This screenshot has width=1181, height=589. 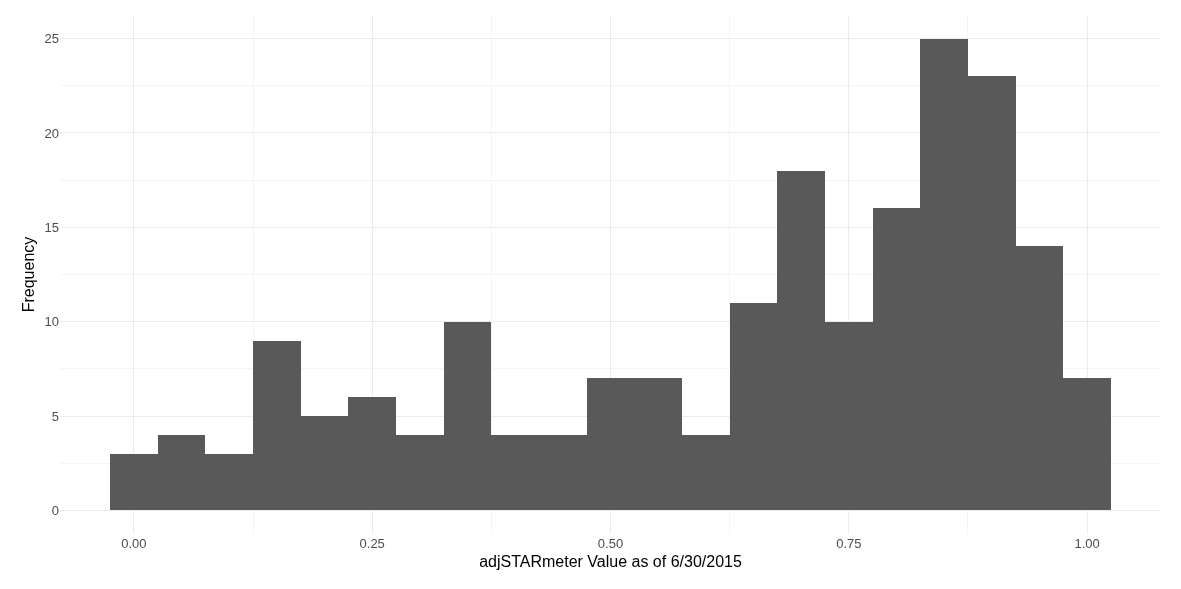 I want to click on y-tick-label: 25, so click(x=51, y=39).